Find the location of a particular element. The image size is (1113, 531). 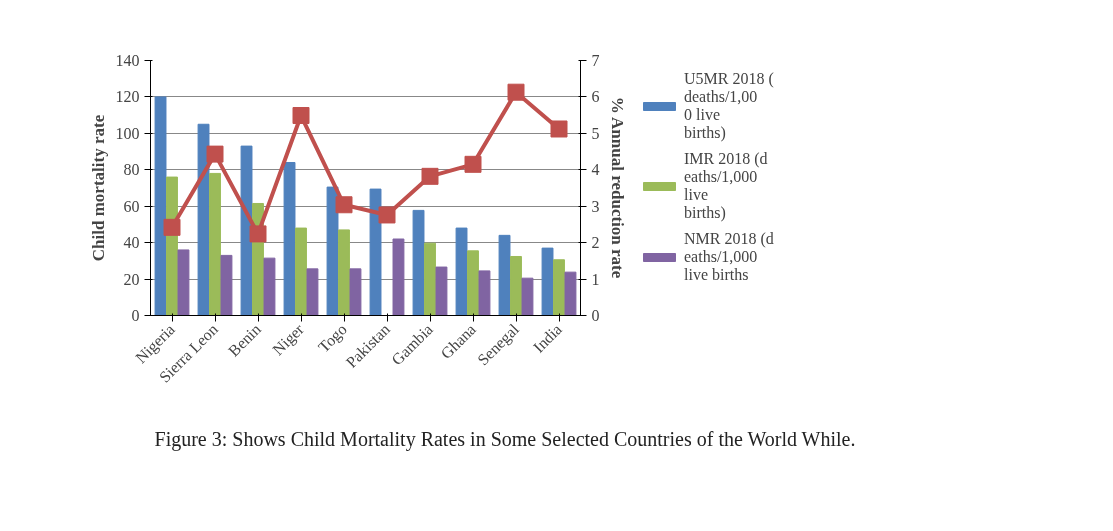

y-axis-title: Child mortality rate is located at coordinates (98, 188).